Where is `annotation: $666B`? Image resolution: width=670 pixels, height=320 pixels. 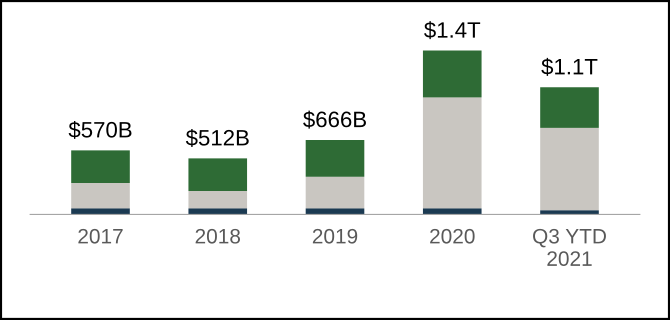 annotation: $666B is located at coordinates (334, 119).